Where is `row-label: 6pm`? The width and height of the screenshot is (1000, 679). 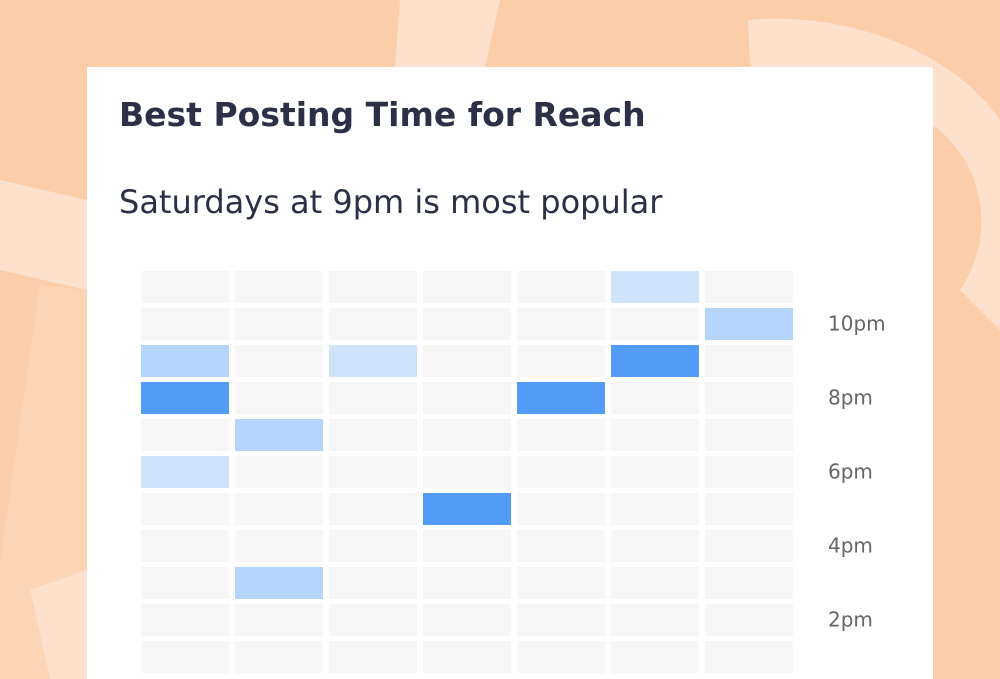
row-label: 6pm is located at coordinates (850, 472).